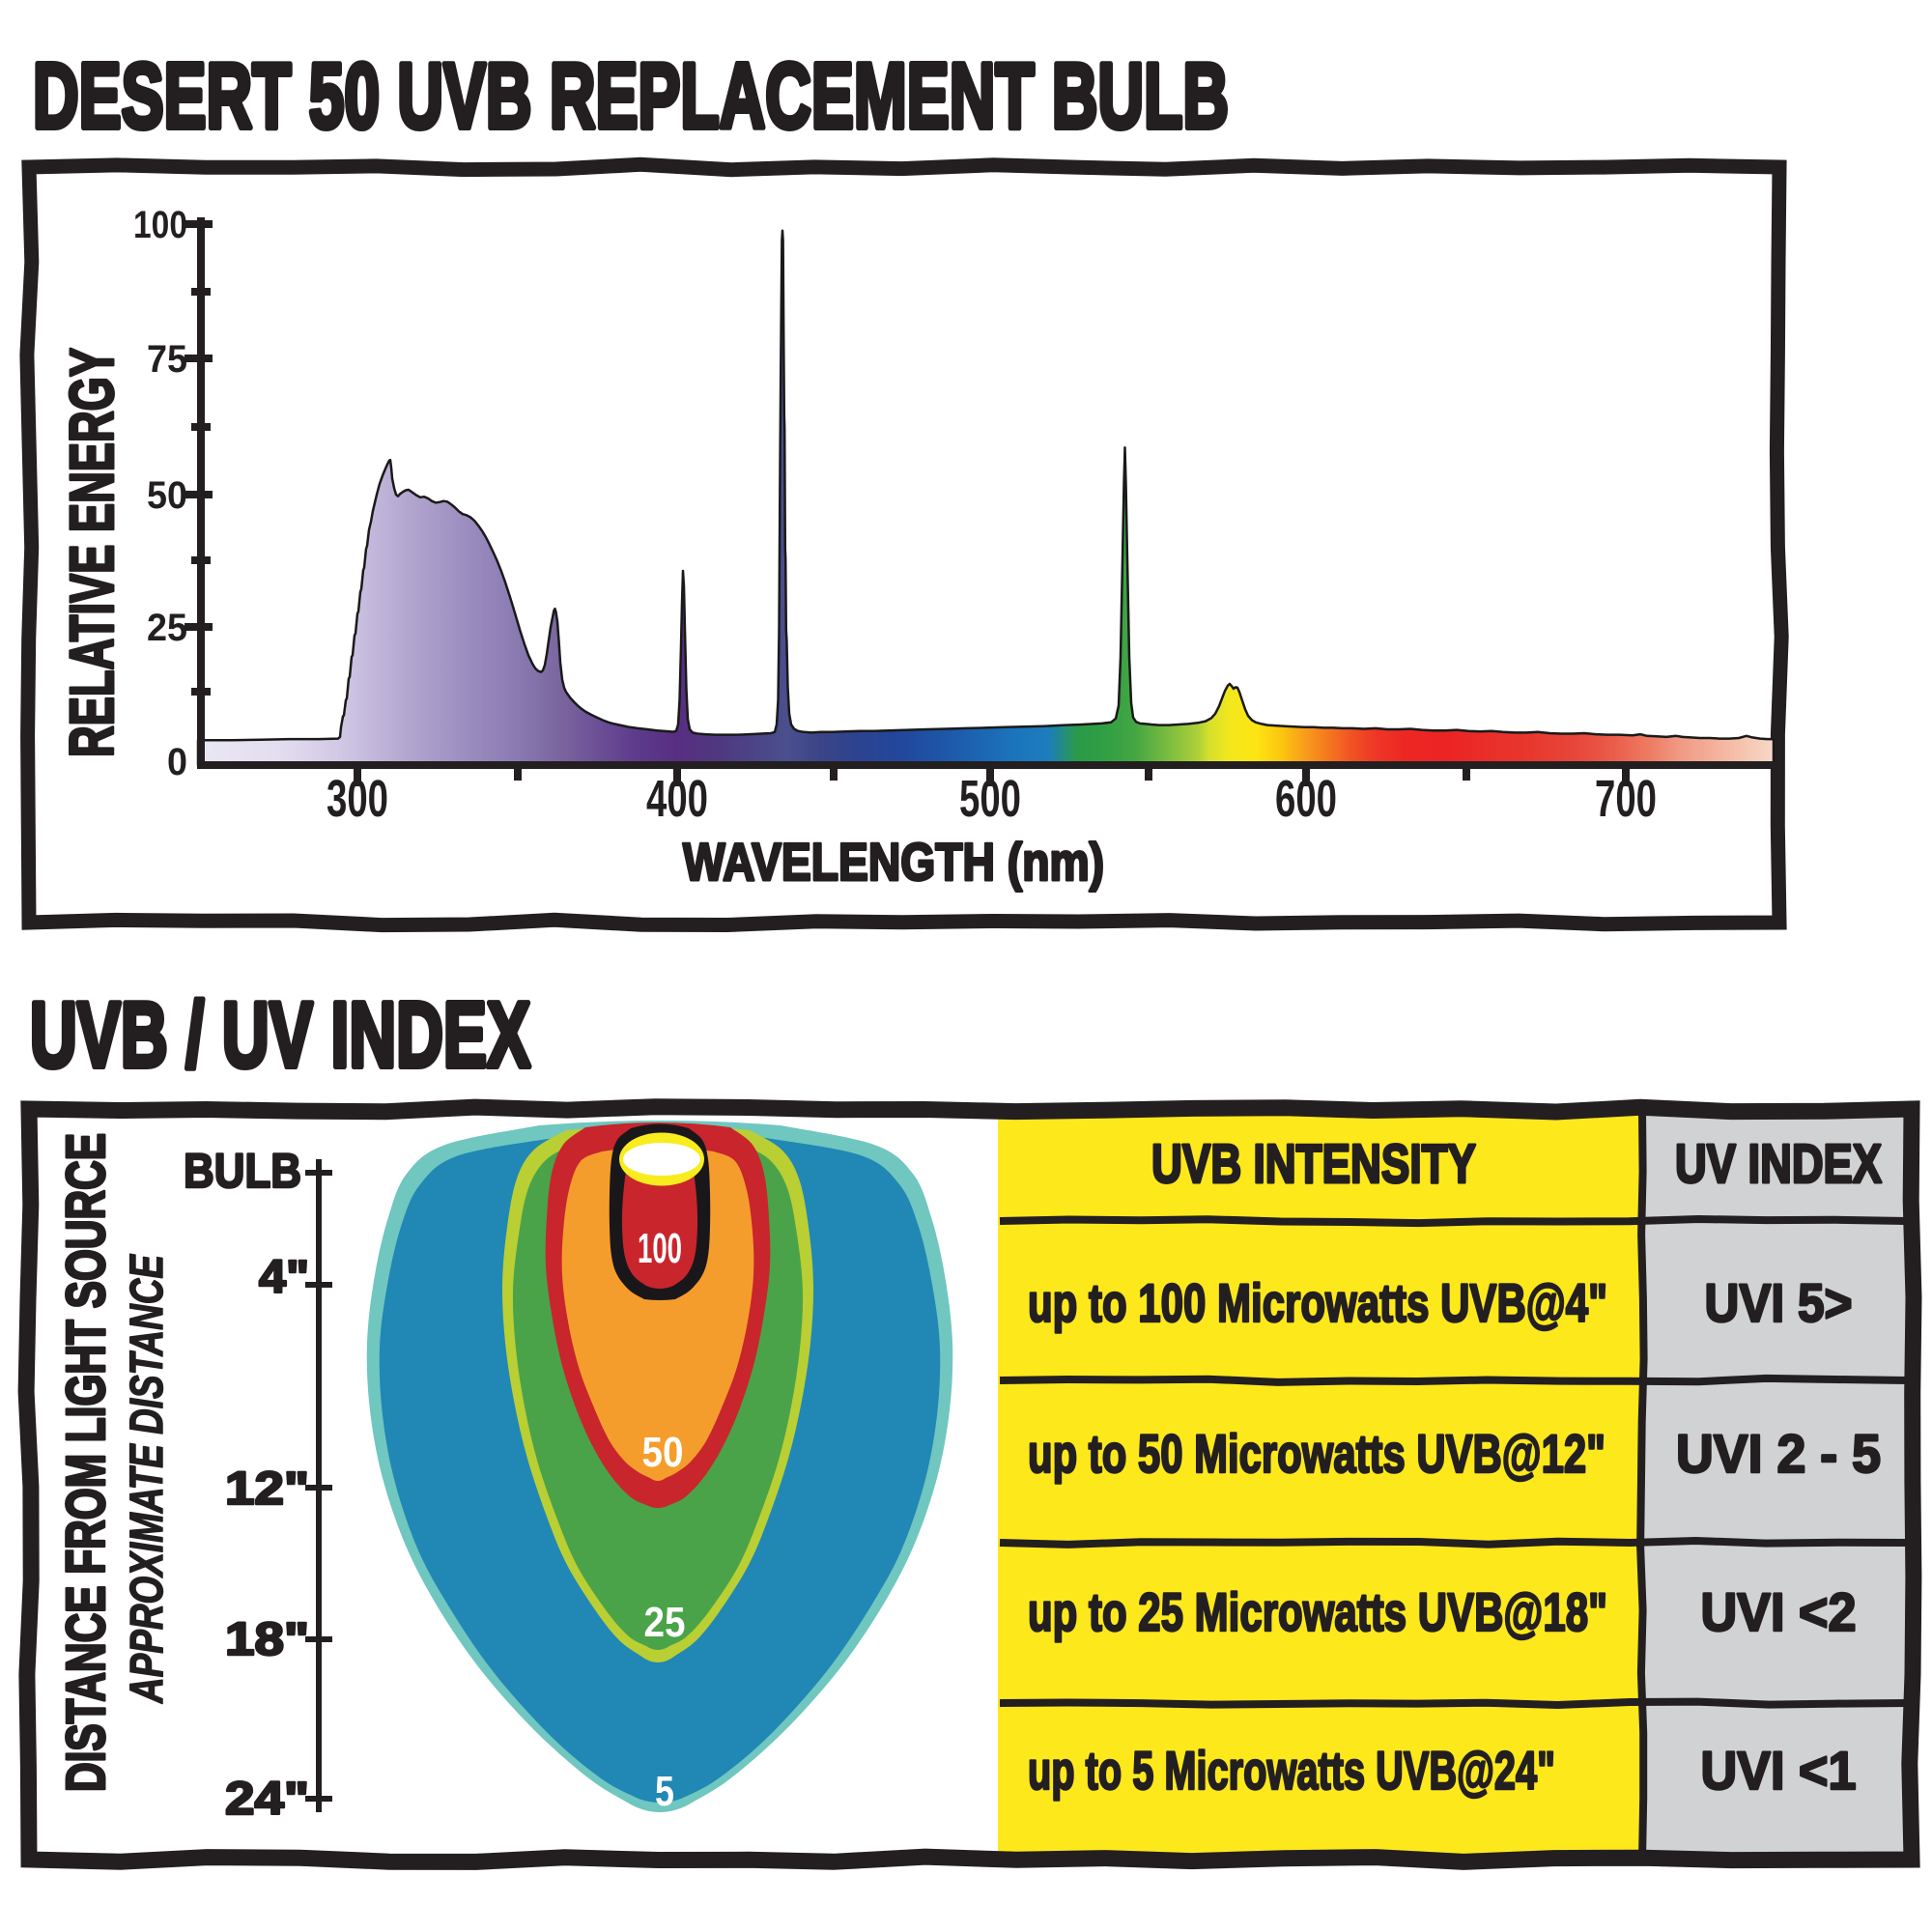  Describe the element at coordinates (1779, 1770) in the screenshot. I see `svg-text: UVI <1` at that location.